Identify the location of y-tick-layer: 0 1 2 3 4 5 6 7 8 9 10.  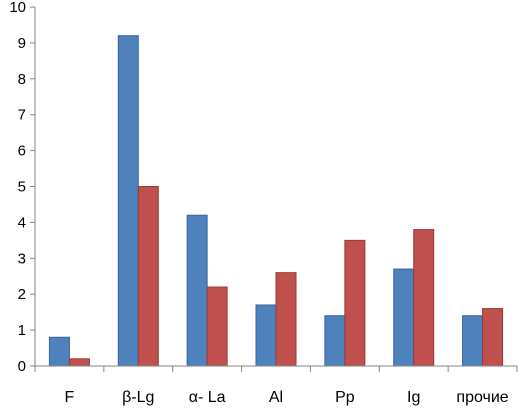
(22, 187).